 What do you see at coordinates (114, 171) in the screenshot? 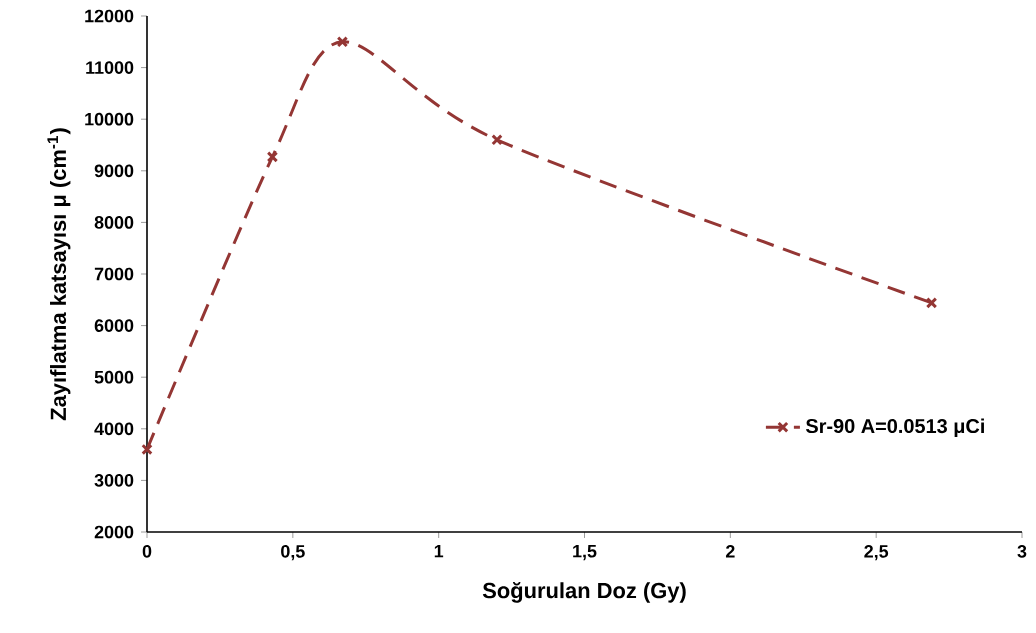
I see `y-tick-label: 9000` at bounding box center [114, 171].